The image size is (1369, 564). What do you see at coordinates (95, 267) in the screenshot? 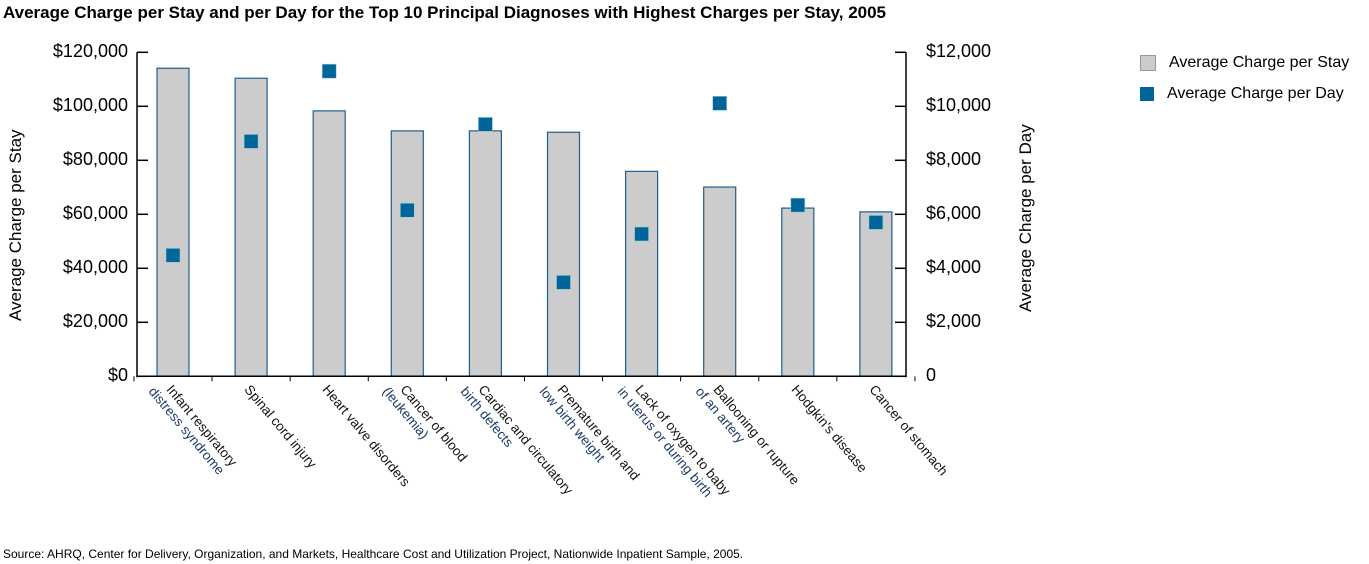
I see `y-tick-label-left: $40,000` at bounding box center [95, 267].